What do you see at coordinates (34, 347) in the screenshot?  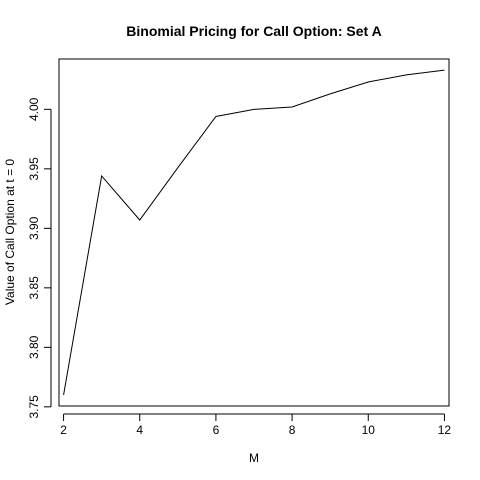 I see `y-tick-label: 3.80` at bounding box center [34, 347].